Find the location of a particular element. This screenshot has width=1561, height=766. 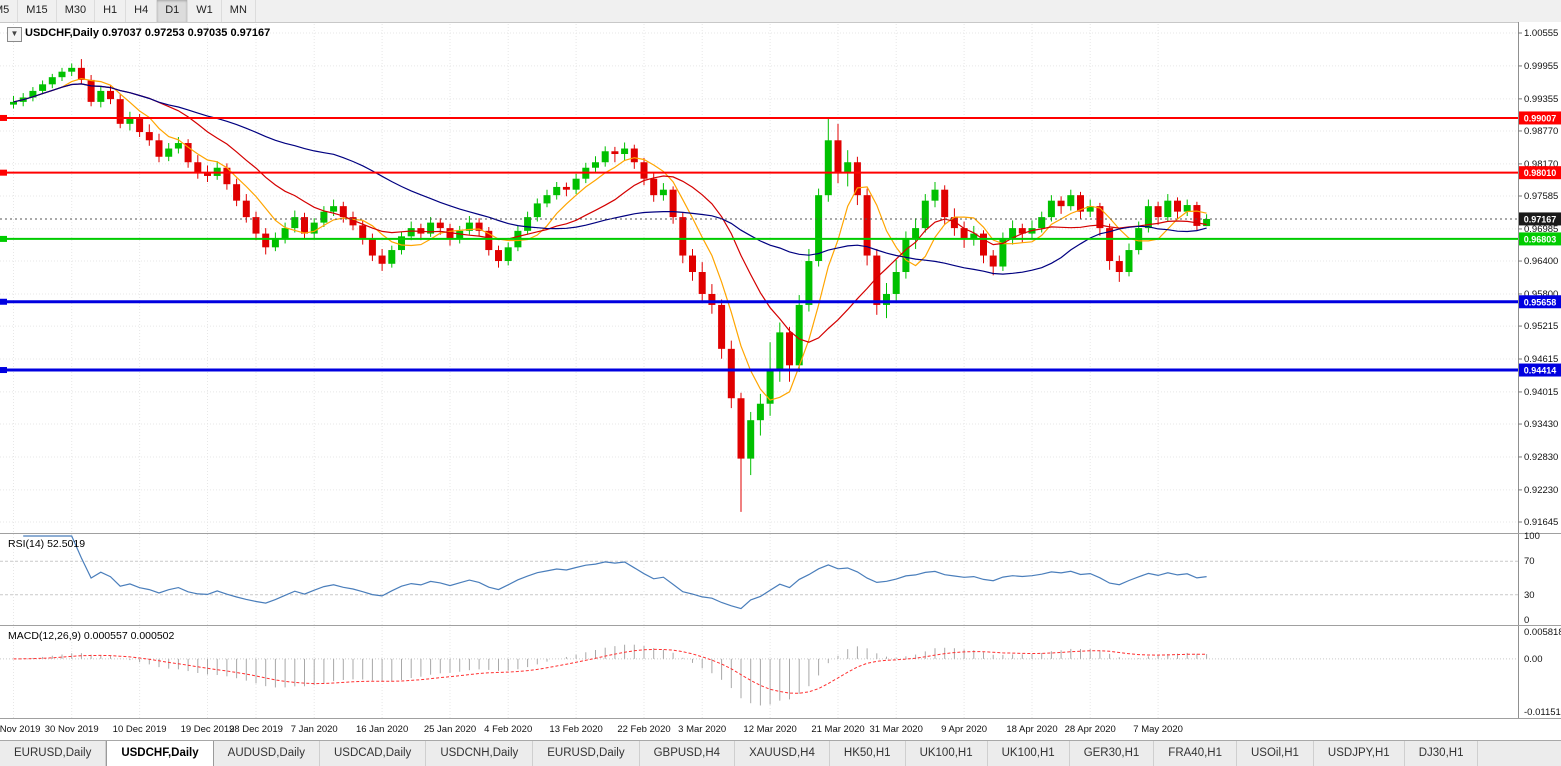

svg-text: 0.95215 is located at coordinates (1541, 326).